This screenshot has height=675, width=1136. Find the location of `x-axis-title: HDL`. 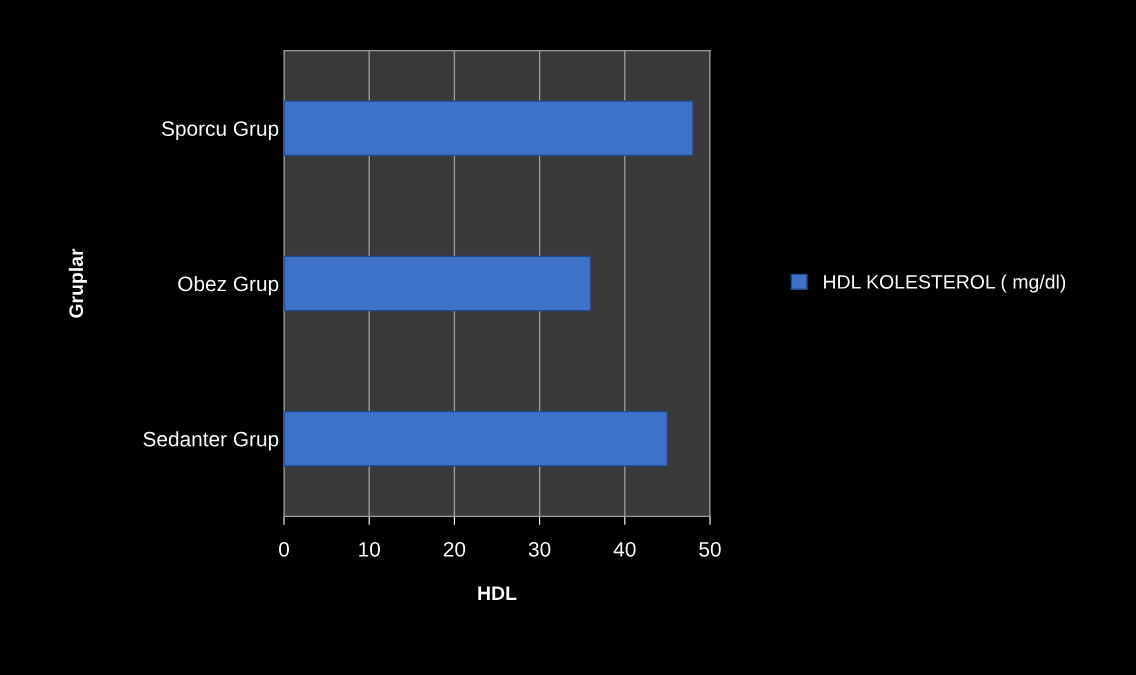

x-axis-title: HDL is located at coordinates (497, 593).